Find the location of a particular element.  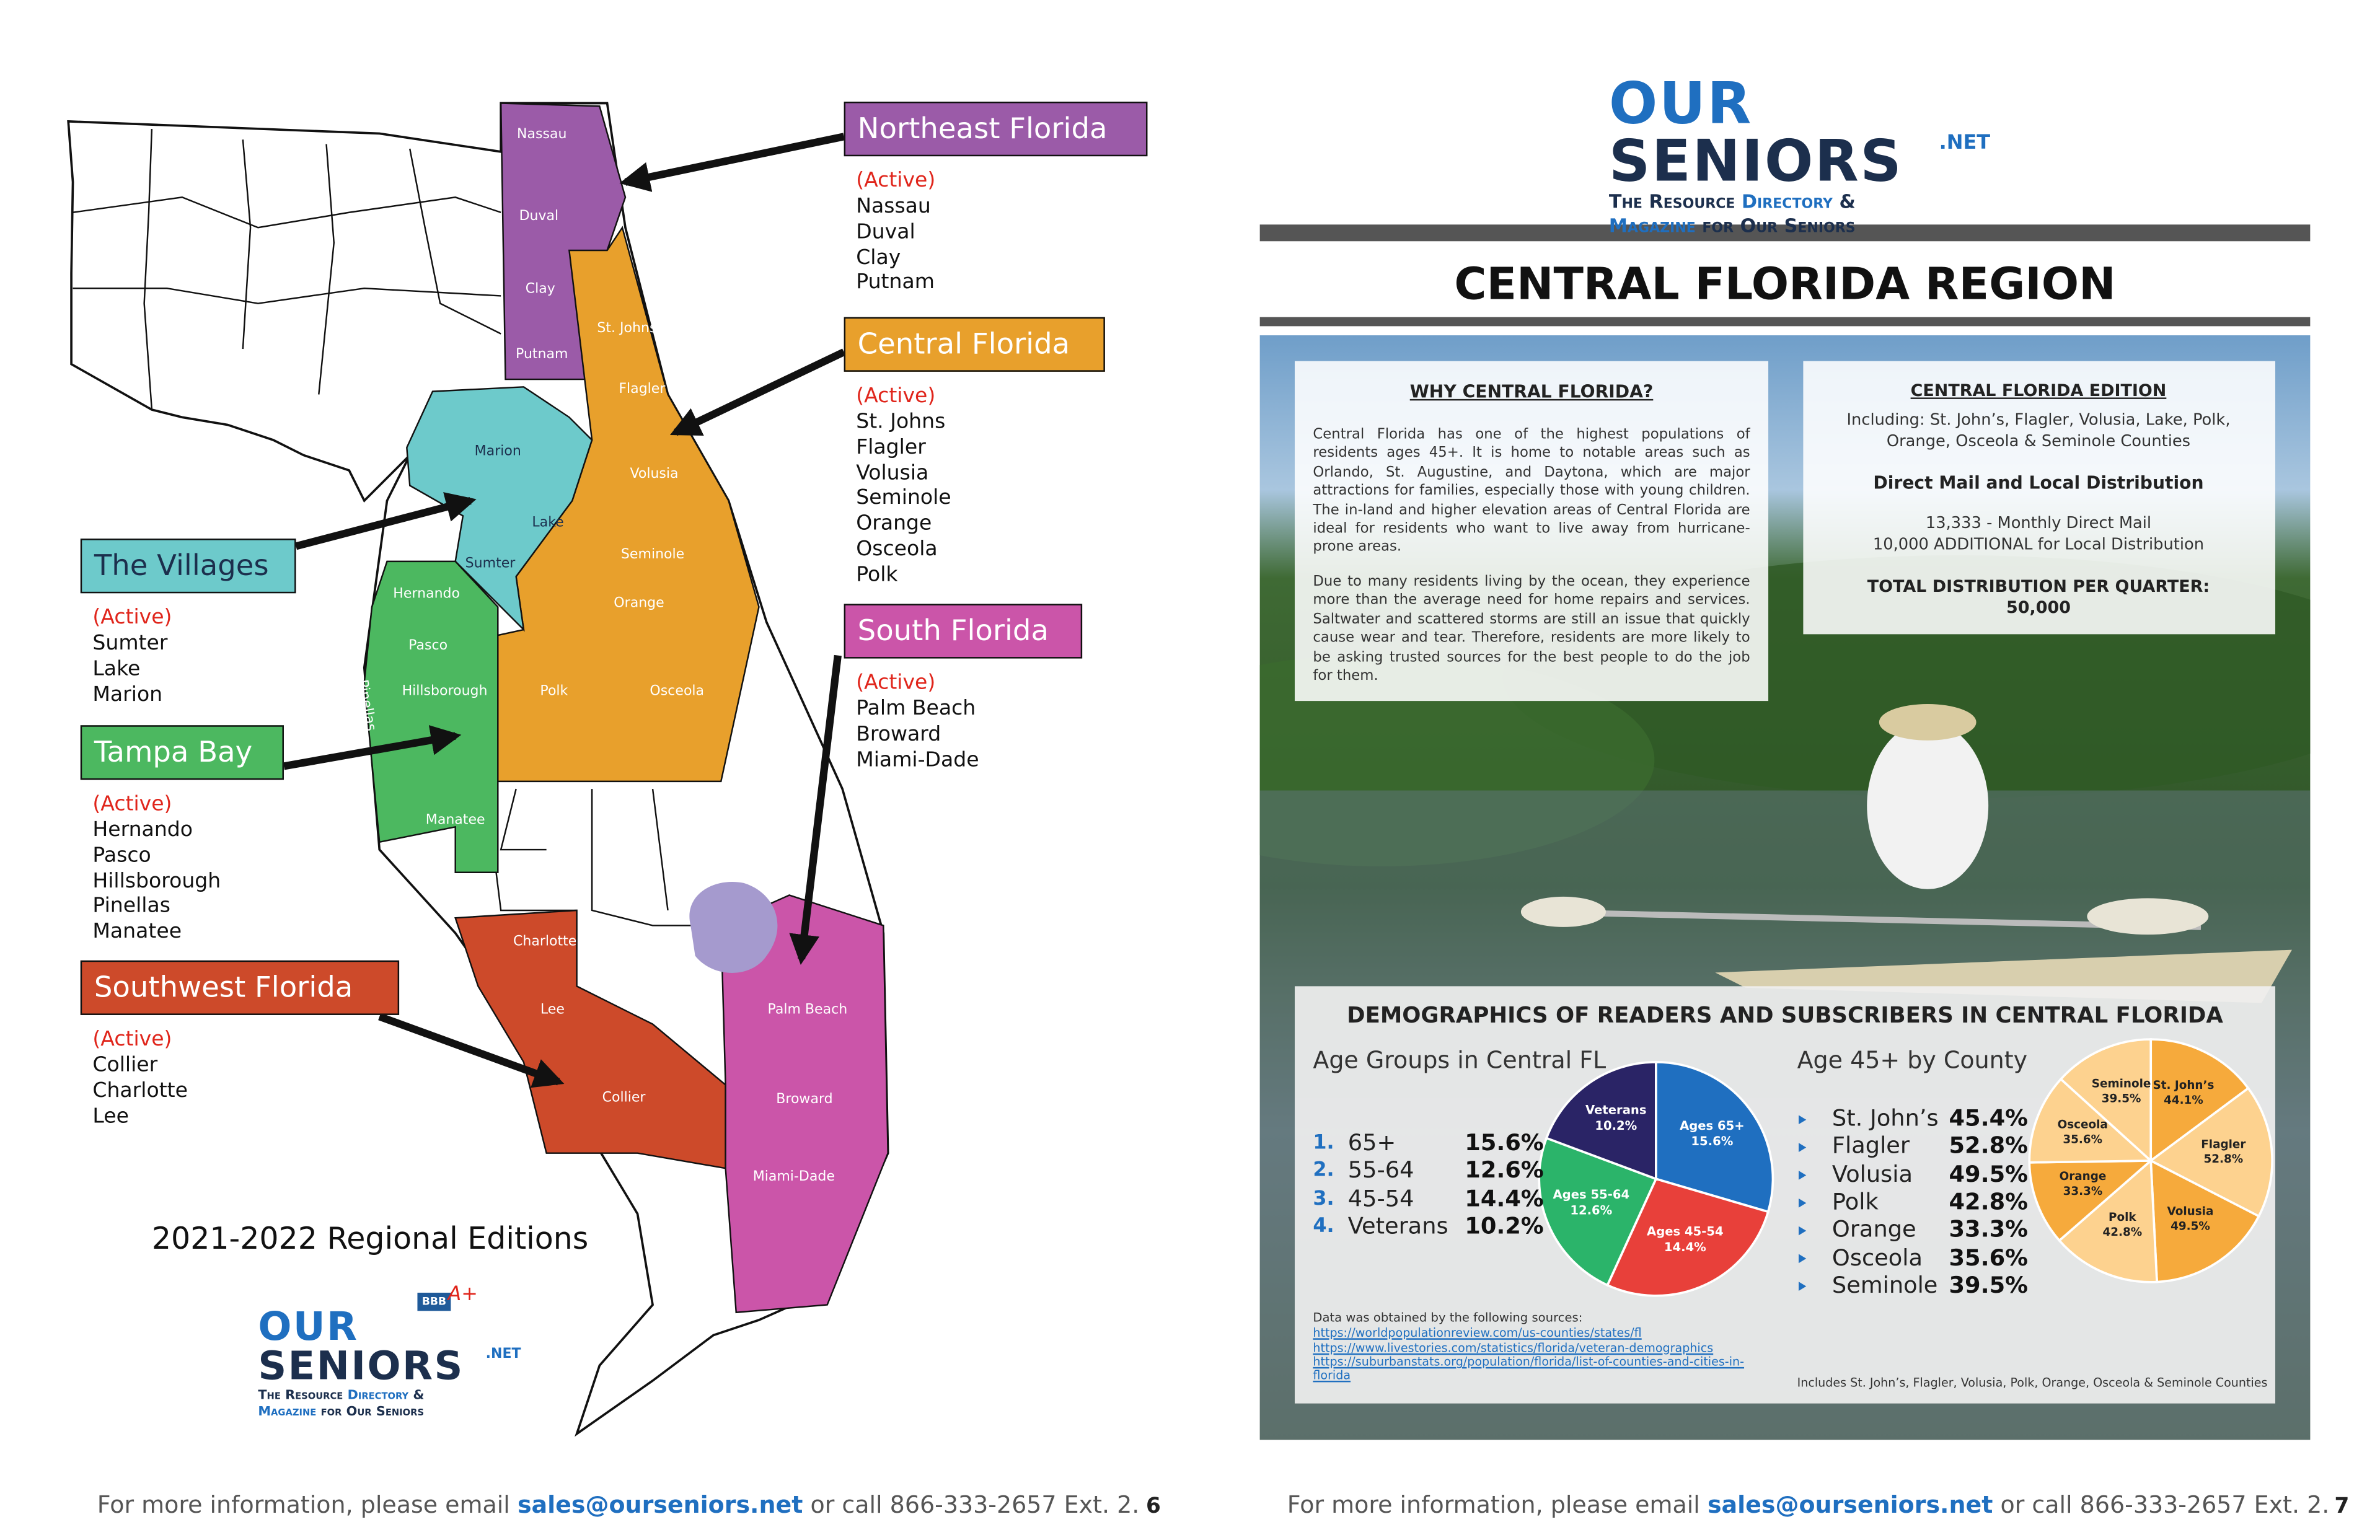

region-county: Lee is located at coordinates (110, 1116).